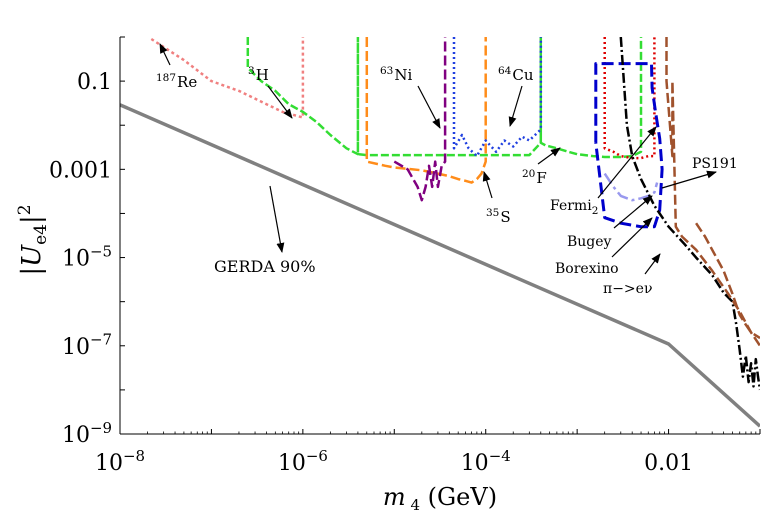  I want to click on series-line-63-ni, so click(420, 119).